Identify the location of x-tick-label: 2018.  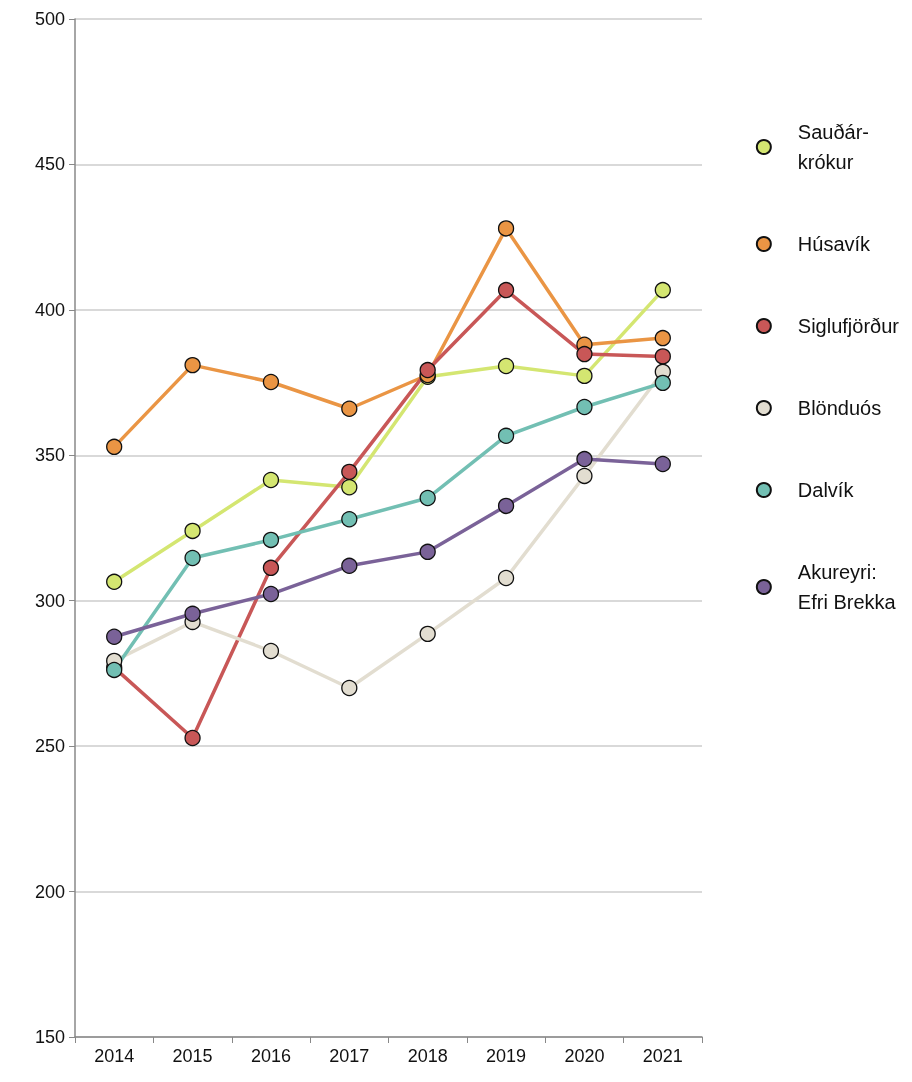
(427, 1056).